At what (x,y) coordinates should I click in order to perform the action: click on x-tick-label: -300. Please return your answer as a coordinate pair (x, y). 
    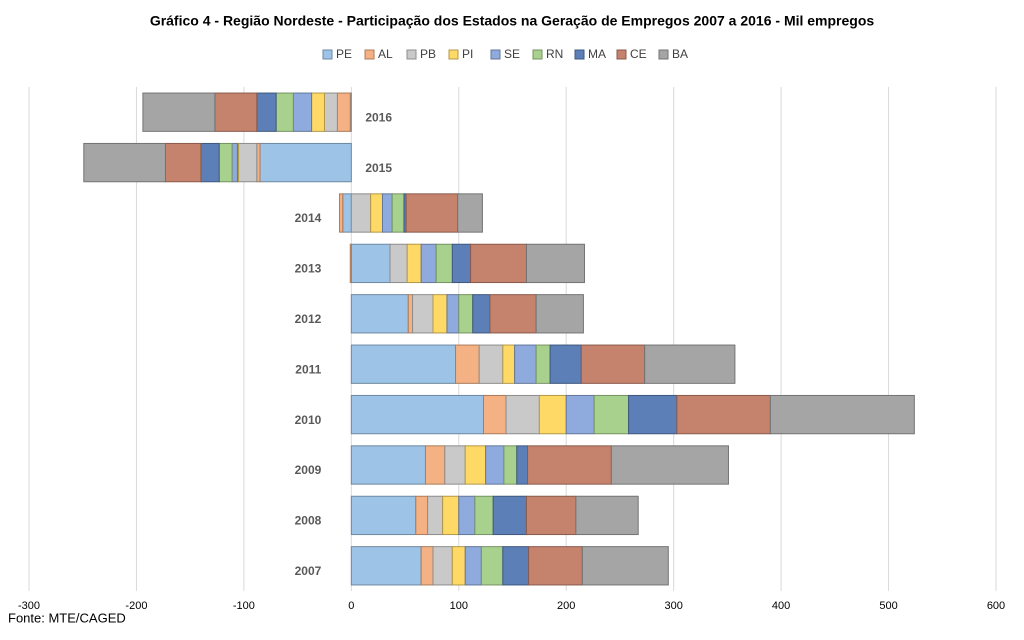
    Looking at the image, I should click on (29, 606).